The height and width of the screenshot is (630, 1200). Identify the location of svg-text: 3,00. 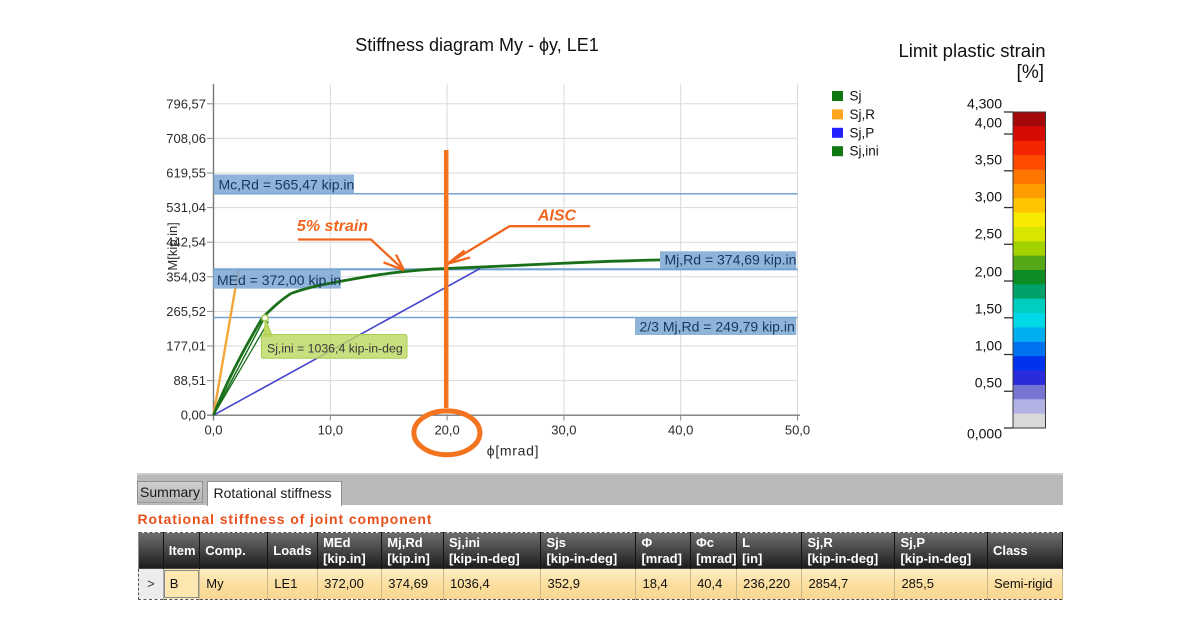
(988, 197).